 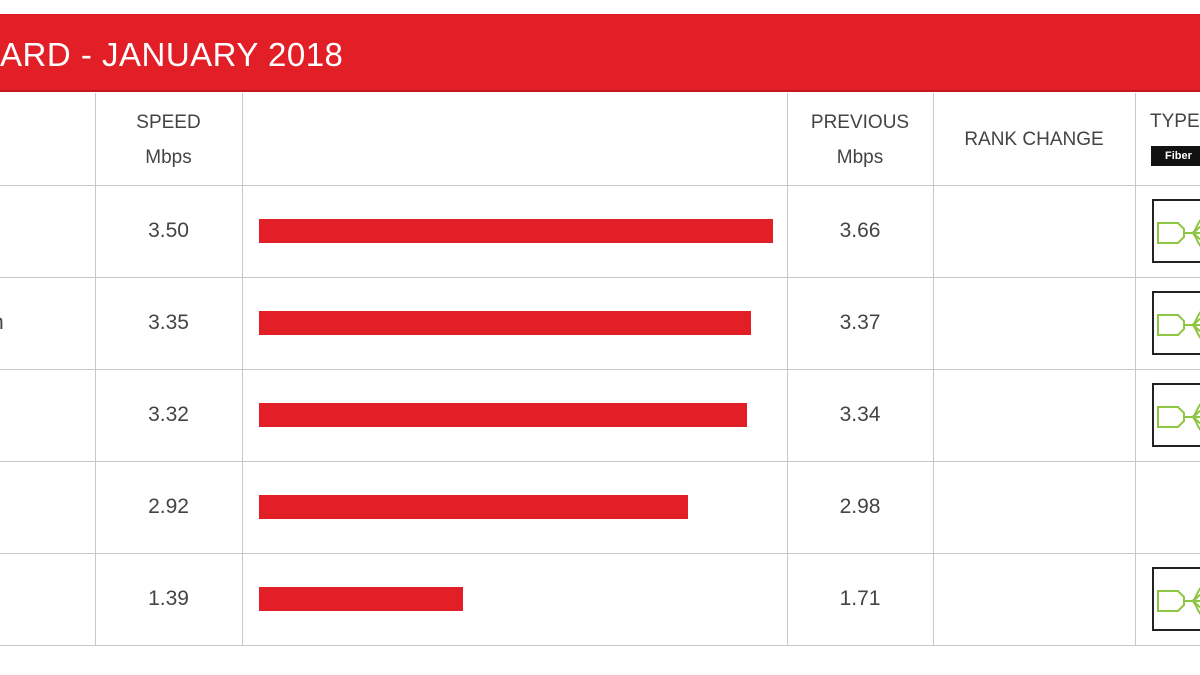 I want to click on speed-value: 1.39, so click(x=168, y=598).